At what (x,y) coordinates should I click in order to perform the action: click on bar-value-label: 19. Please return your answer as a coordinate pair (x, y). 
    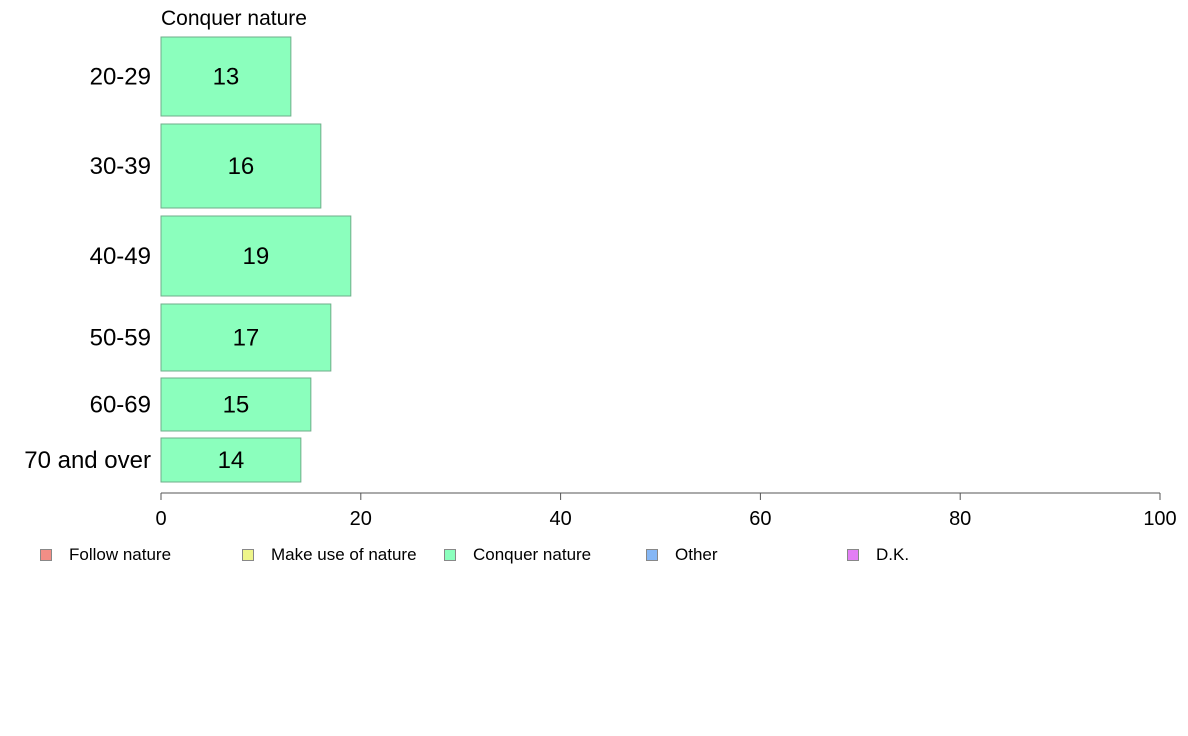
    Looking at the image, I should click on (256, 256).